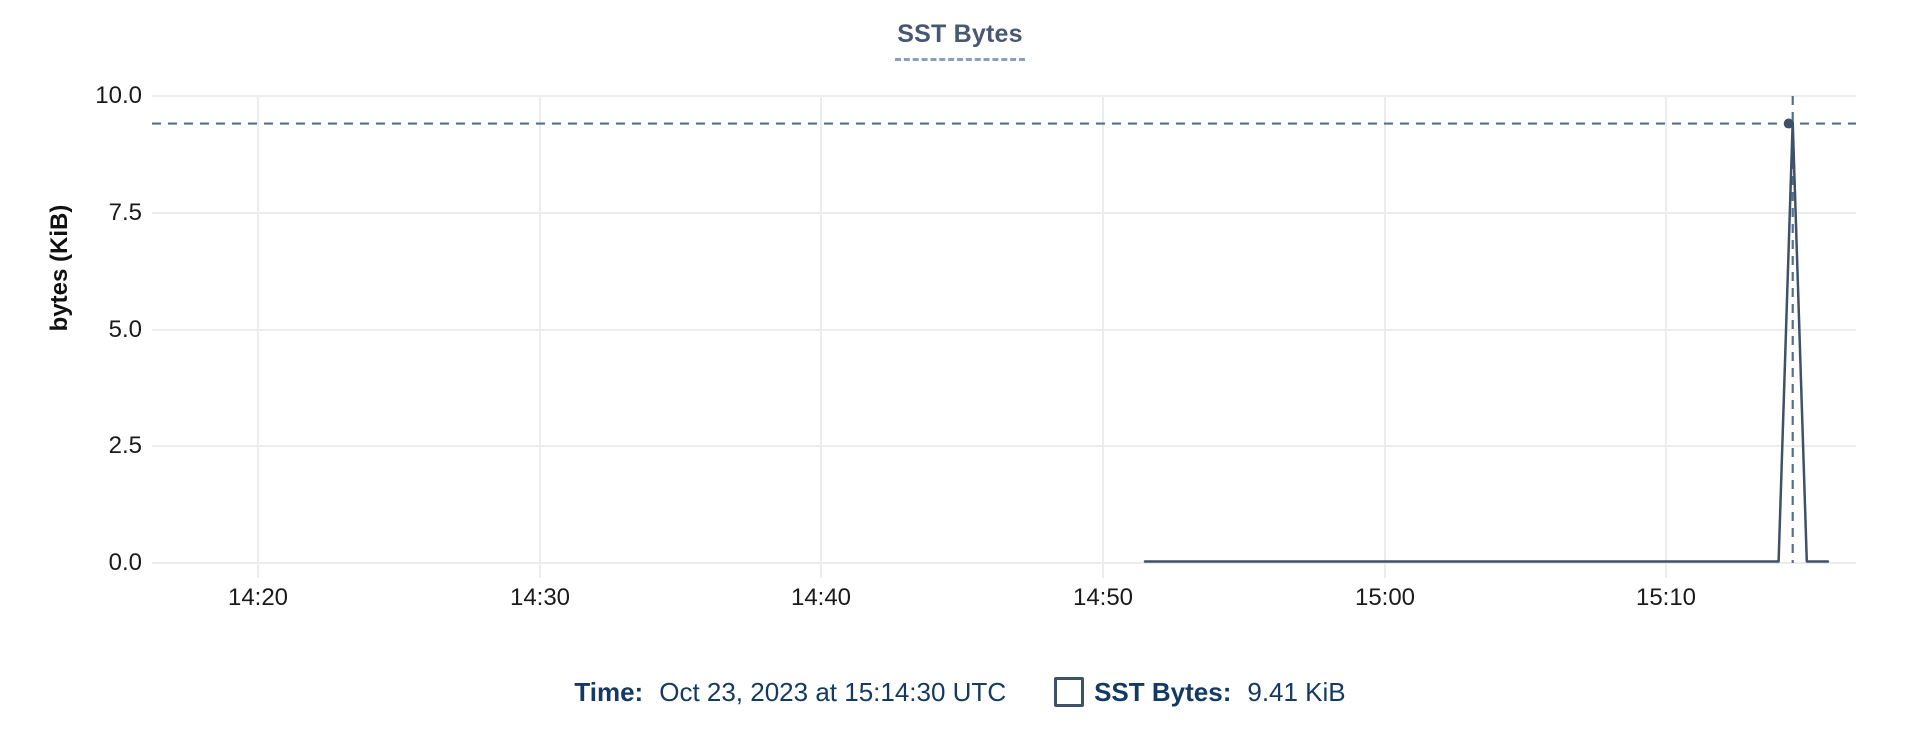  I want to click on tooltip-series-label: SST Bytes:, so click(1163, 691).